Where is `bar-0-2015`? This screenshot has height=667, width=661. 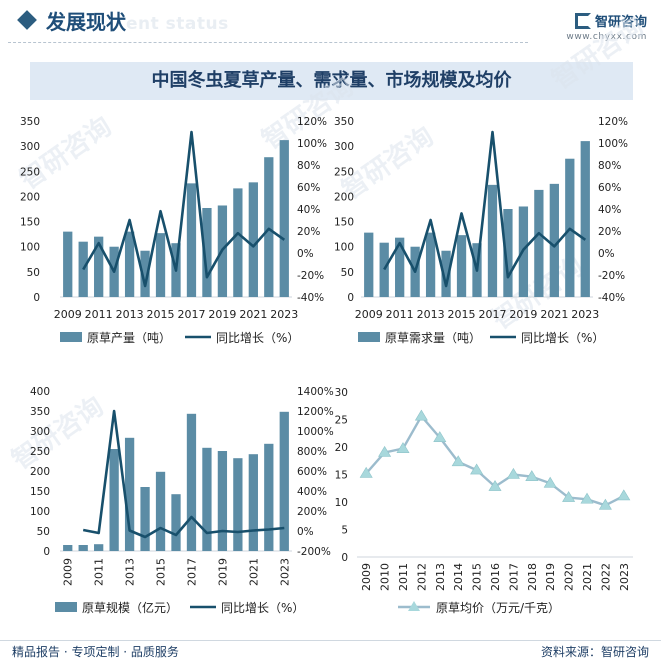 bar-0-2015 is located at coordinates (160, 265).